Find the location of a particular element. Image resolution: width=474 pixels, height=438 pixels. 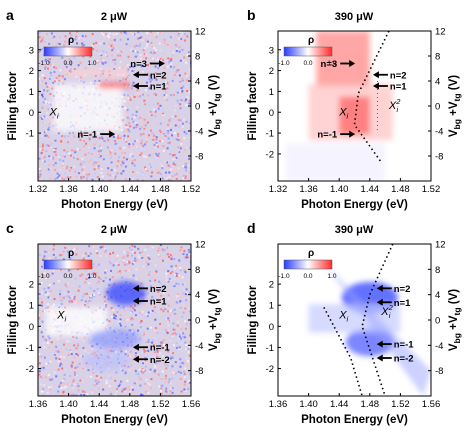

annotation-label: n=-1 is located at coordinates (404, 345).